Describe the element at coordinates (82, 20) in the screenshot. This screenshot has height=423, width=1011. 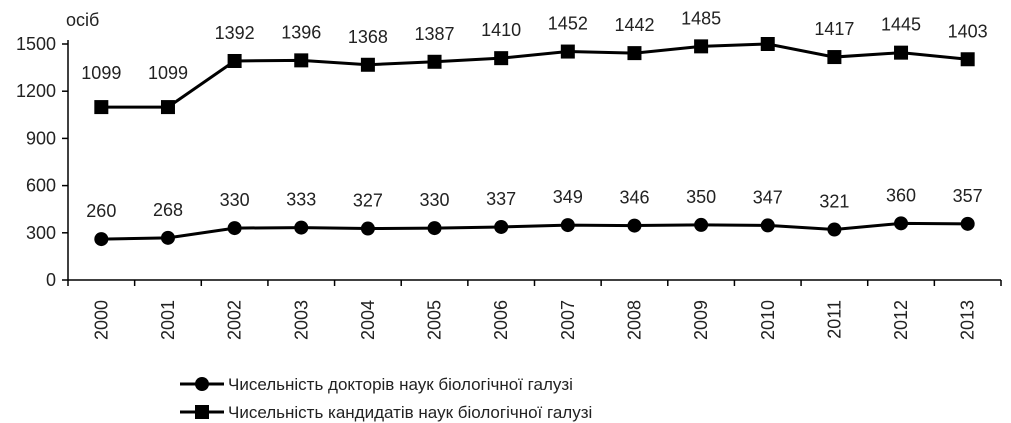
I see `y-unit-label: осіб` at that location.